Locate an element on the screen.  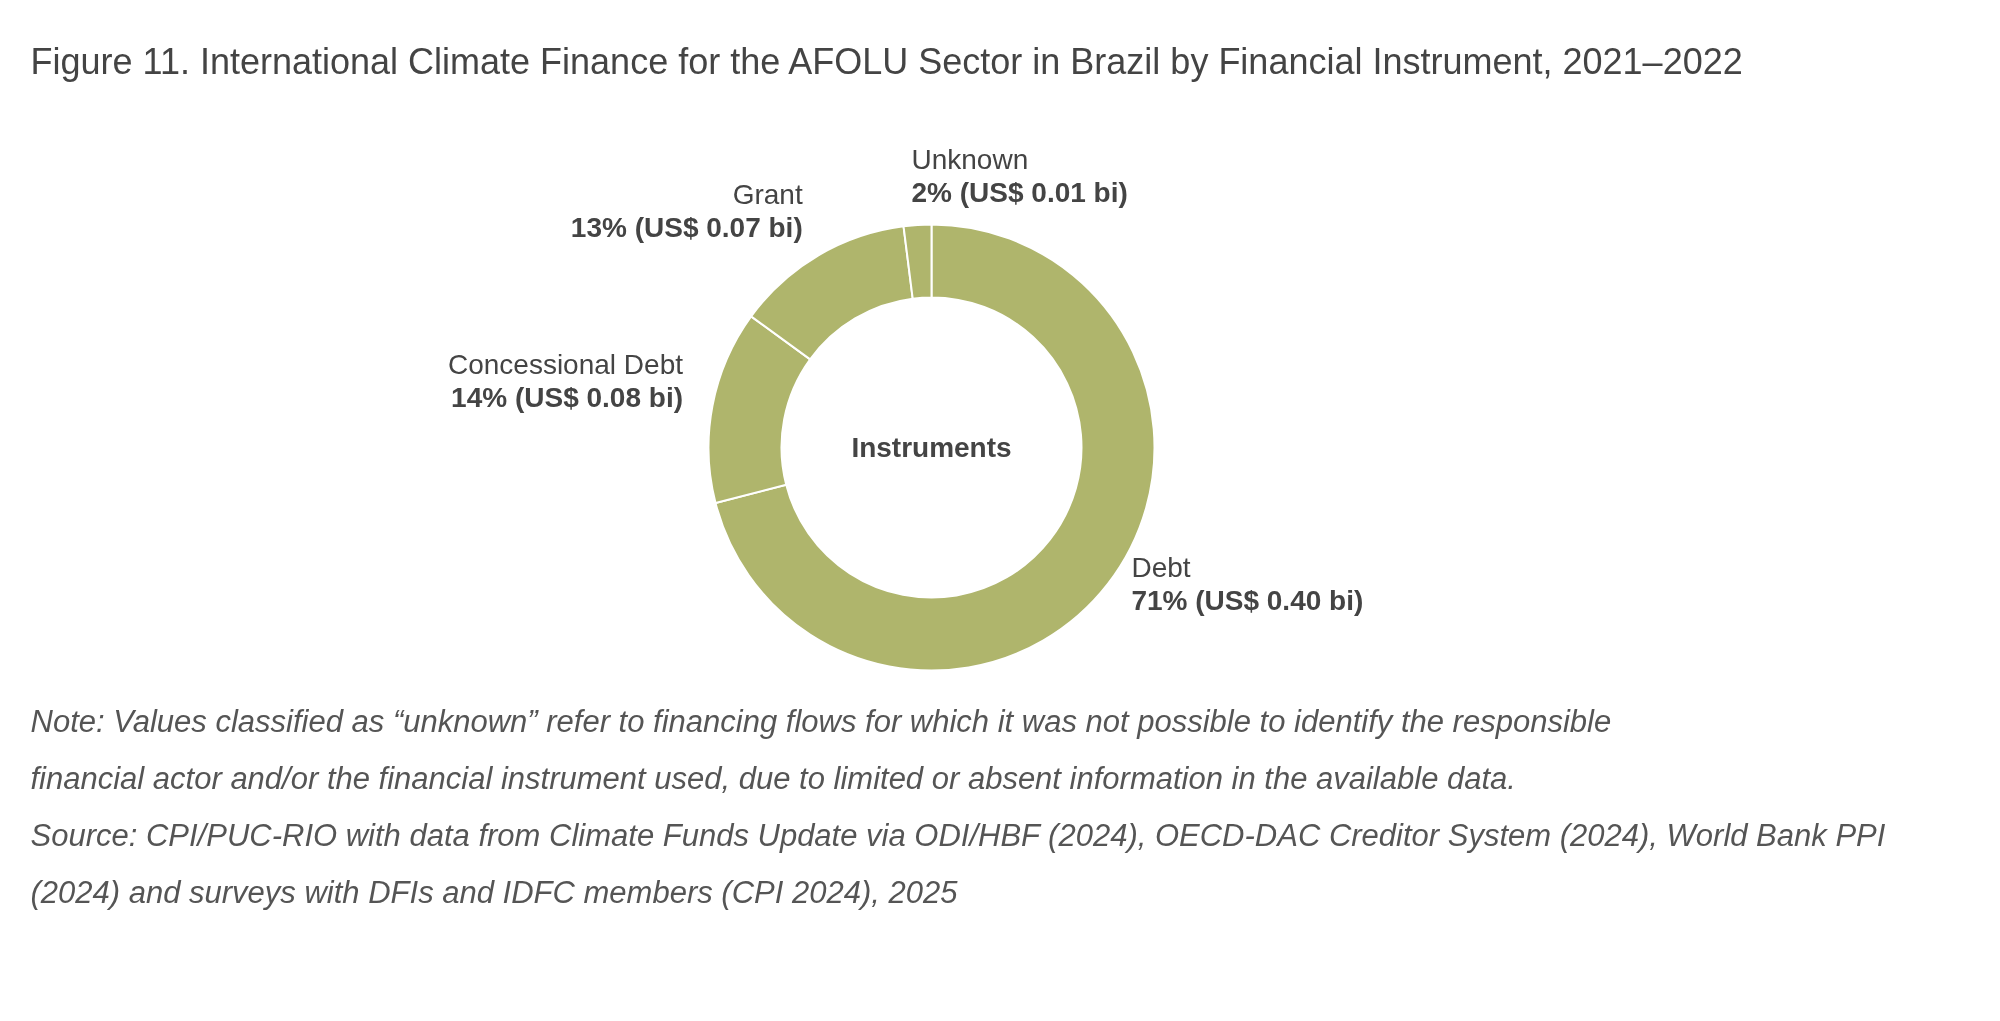
text: Note: Values classified as “unknown” refer to financing flows for which it was not possible to identify the responsible financial actor and/or the financial instrument used, due to limited or absent information in the available data. is located at coordinates (821, 750).